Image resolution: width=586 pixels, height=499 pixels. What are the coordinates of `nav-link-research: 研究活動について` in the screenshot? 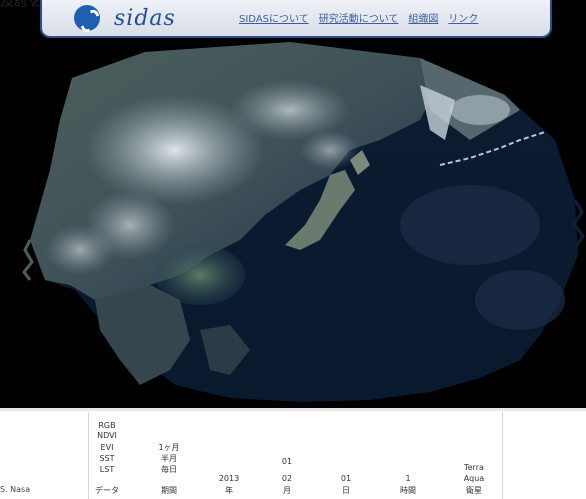 It's located at (358, 19).